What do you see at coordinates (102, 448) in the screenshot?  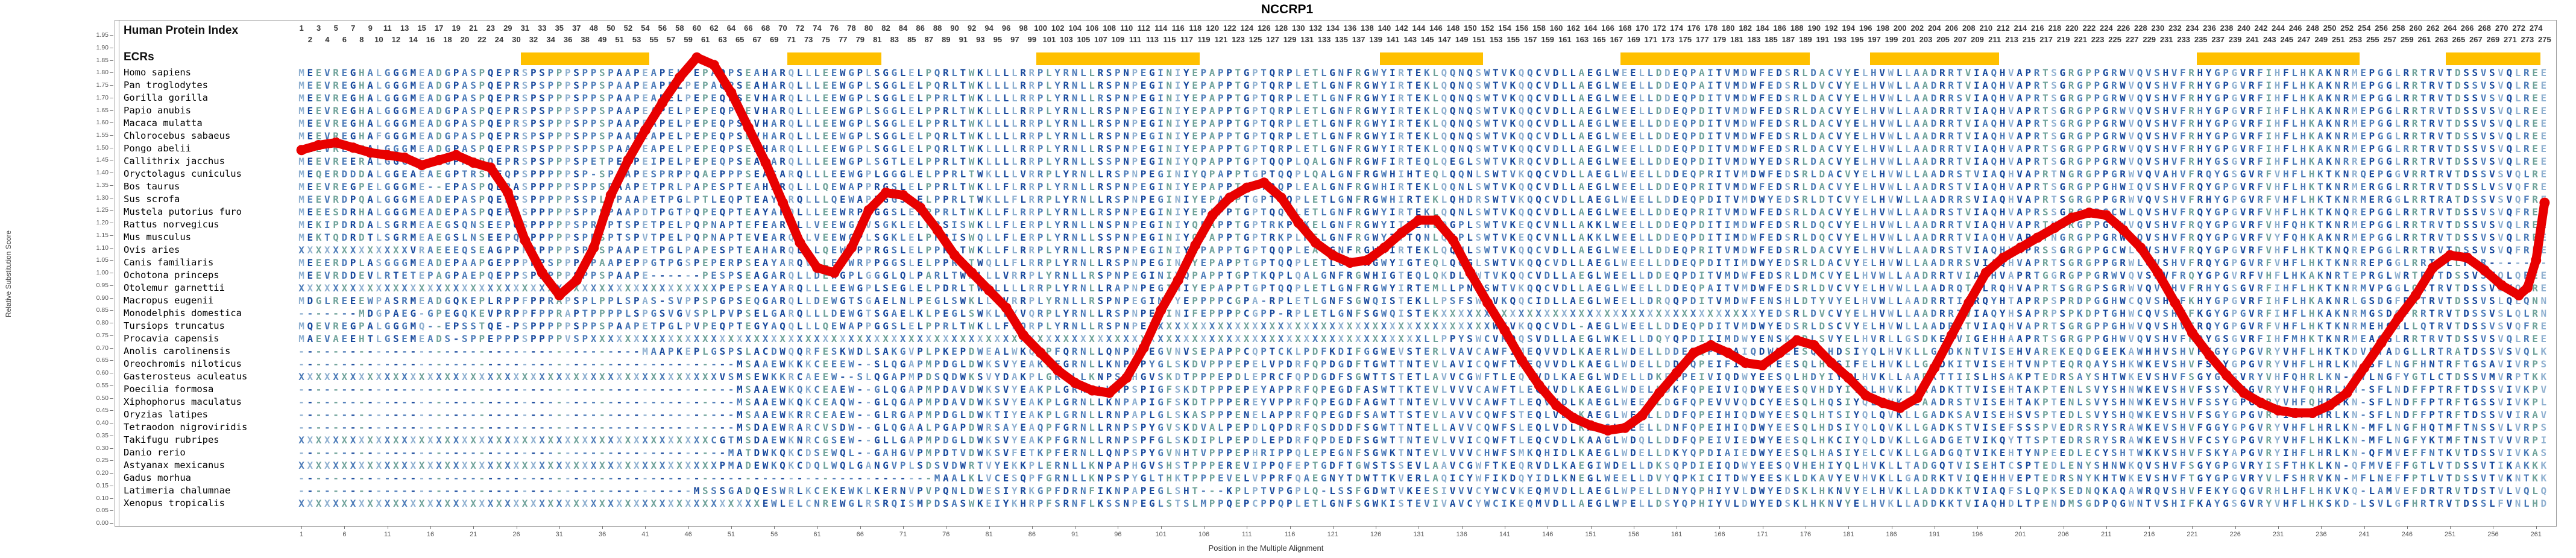 I see `y-axis-tick-label: 0.30` at bounding box center [102, 448].